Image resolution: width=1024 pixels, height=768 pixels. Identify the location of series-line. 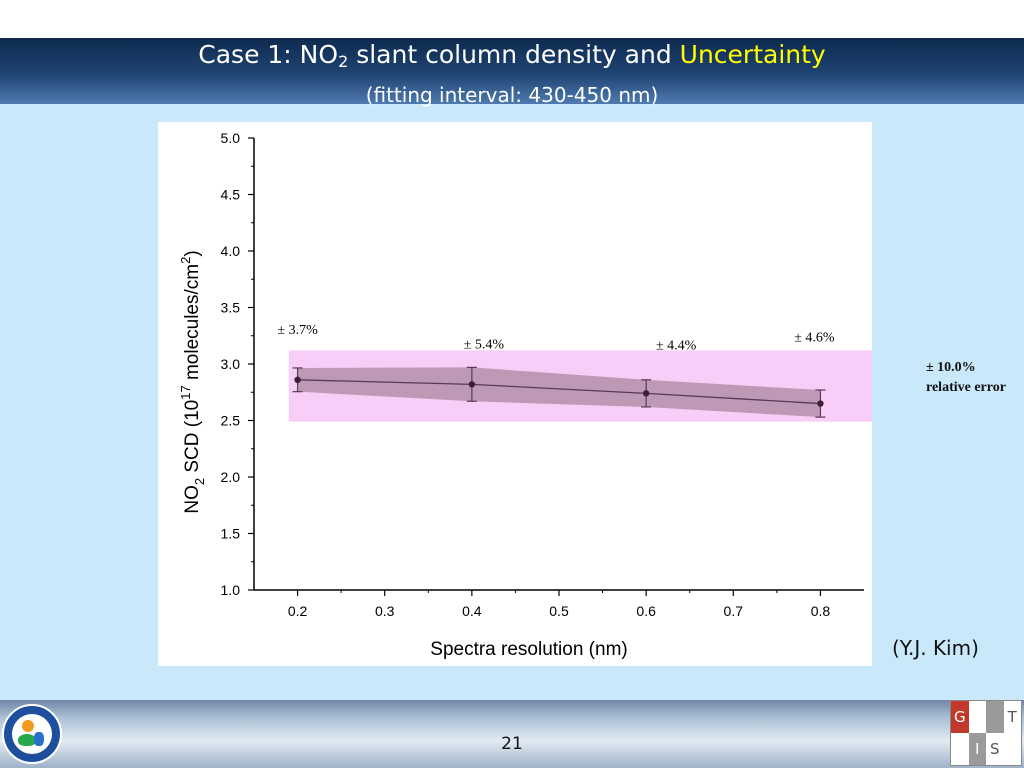
(559, 392).